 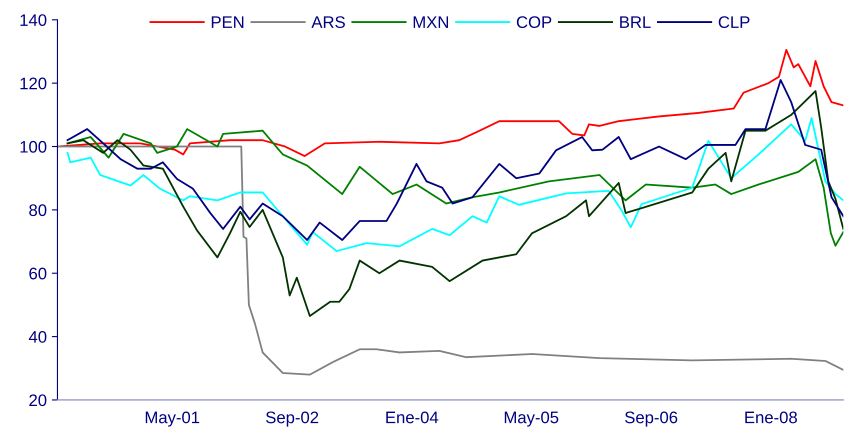 I want to click on y-tick-label: 100, so click(x=33, y=146).